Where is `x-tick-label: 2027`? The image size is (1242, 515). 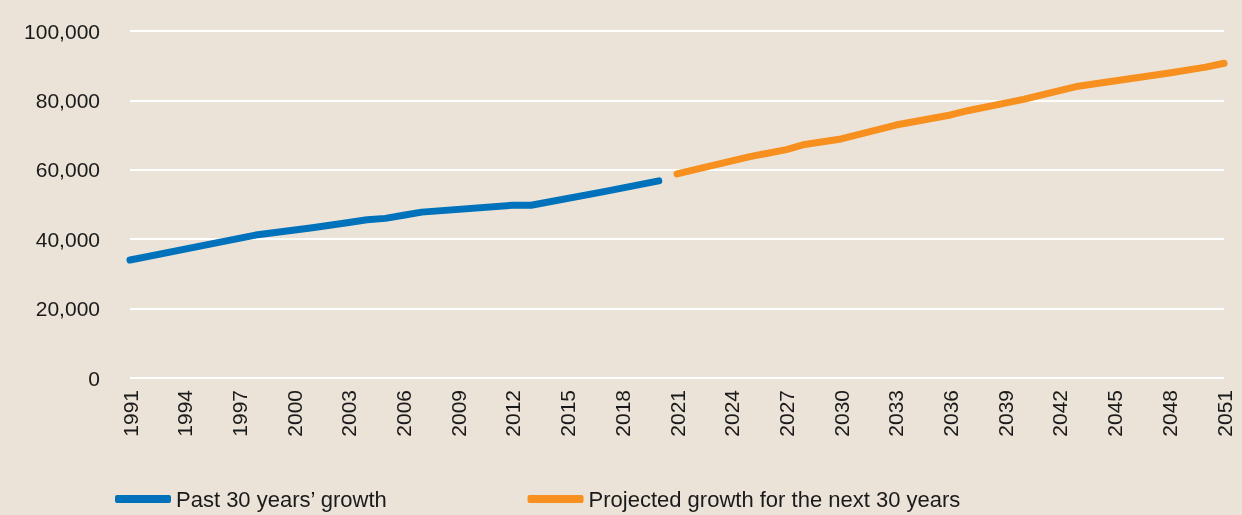
x-tick-label: 2027 is located at coordinates (786, 413).